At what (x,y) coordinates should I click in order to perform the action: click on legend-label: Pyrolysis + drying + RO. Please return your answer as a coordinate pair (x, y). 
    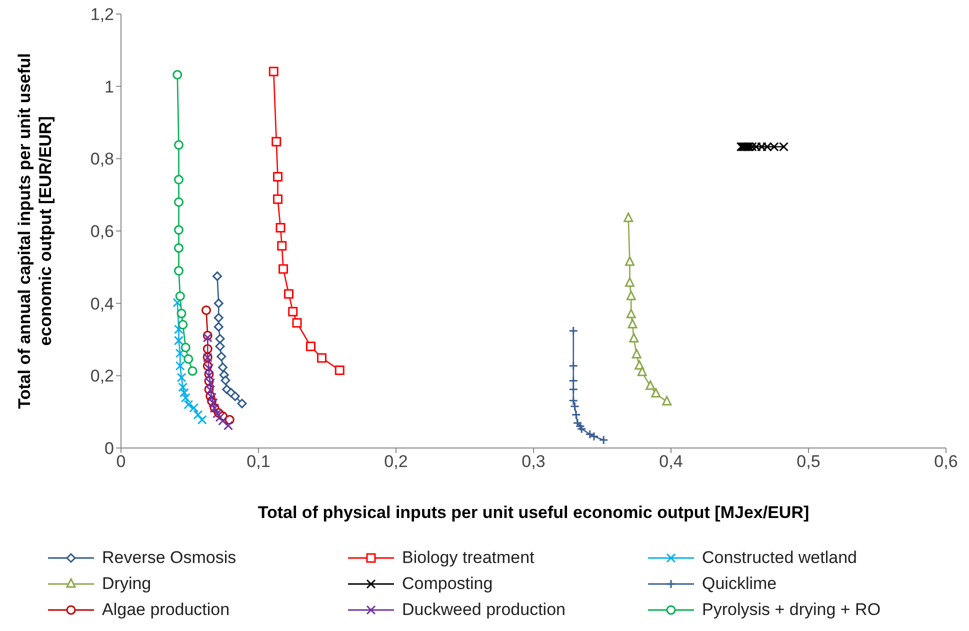
    Looking at the image, I should click on (791, 610).